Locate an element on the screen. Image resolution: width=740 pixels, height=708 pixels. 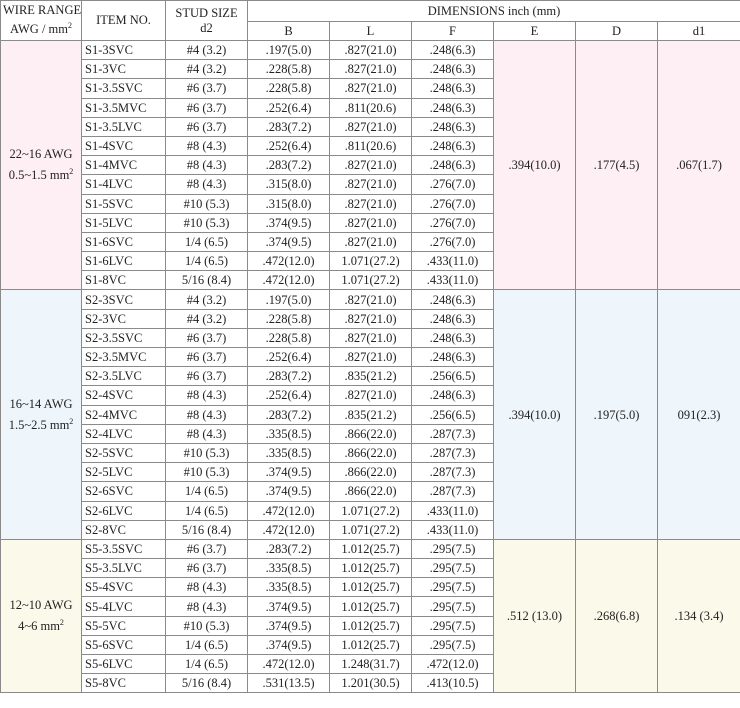
dim-b-cell: .335(8.5) is located at coordinates (288, 453).